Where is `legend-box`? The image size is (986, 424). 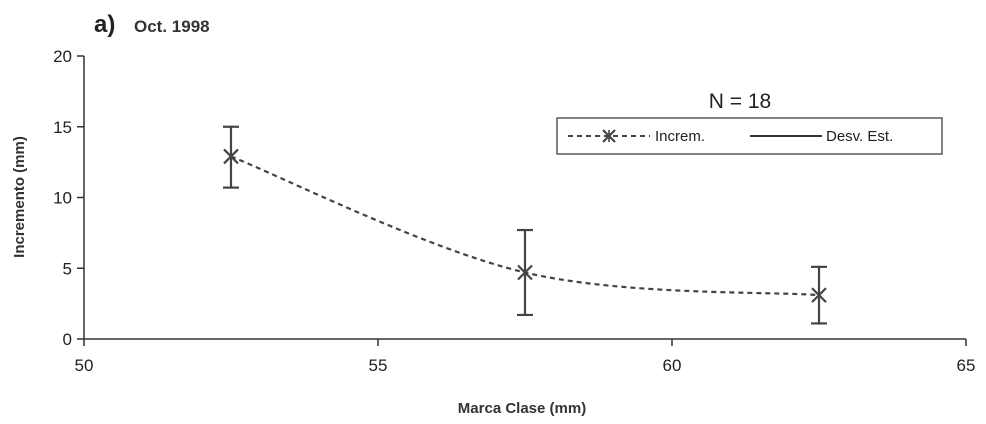
legend-box is located at coordinates (749, 136).